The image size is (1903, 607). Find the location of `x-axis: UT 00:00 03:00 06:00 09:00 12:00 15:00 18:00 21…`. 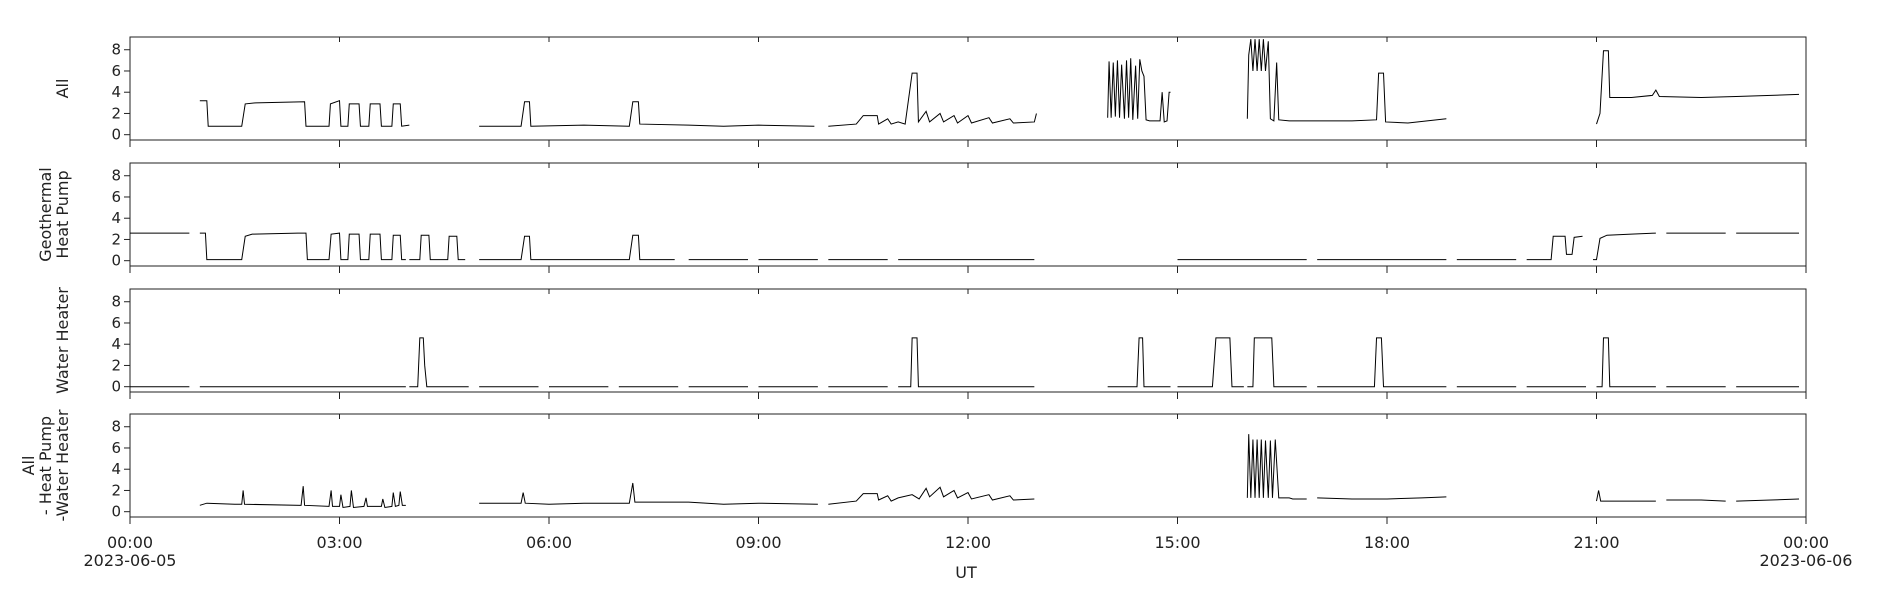

x-axis: UT 00:00 03:00 06:00 09:00 12:00 15:00 18:00 21… is located at coordinates (968, 557).